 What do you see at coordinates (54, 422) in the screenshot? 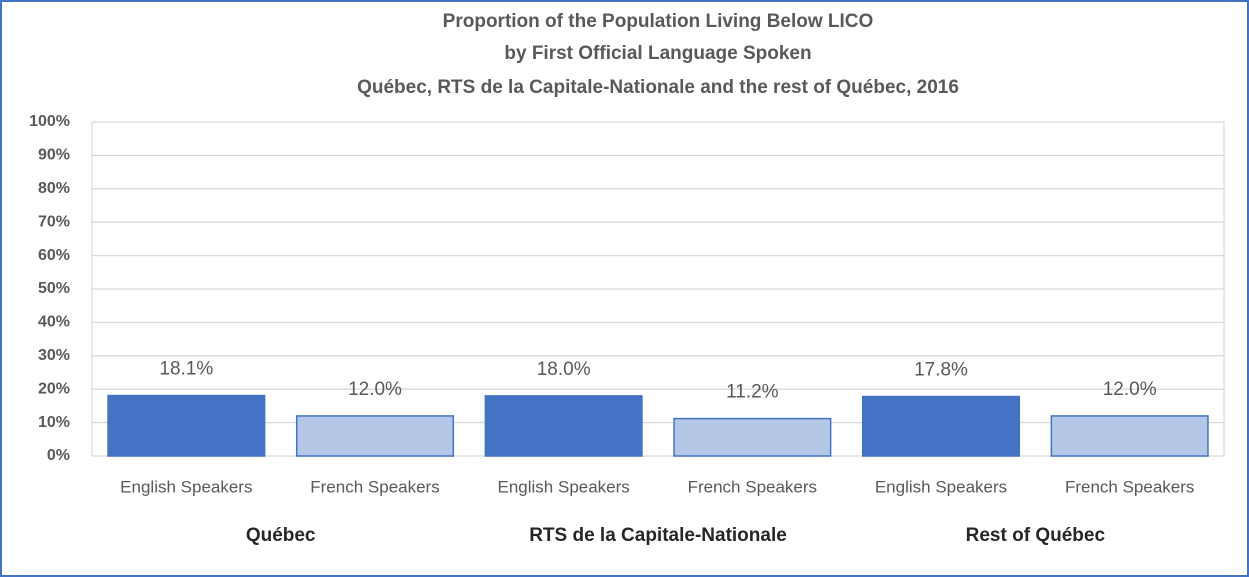
I see `y-tick-label: 10%` at bounding box center [54, 422].